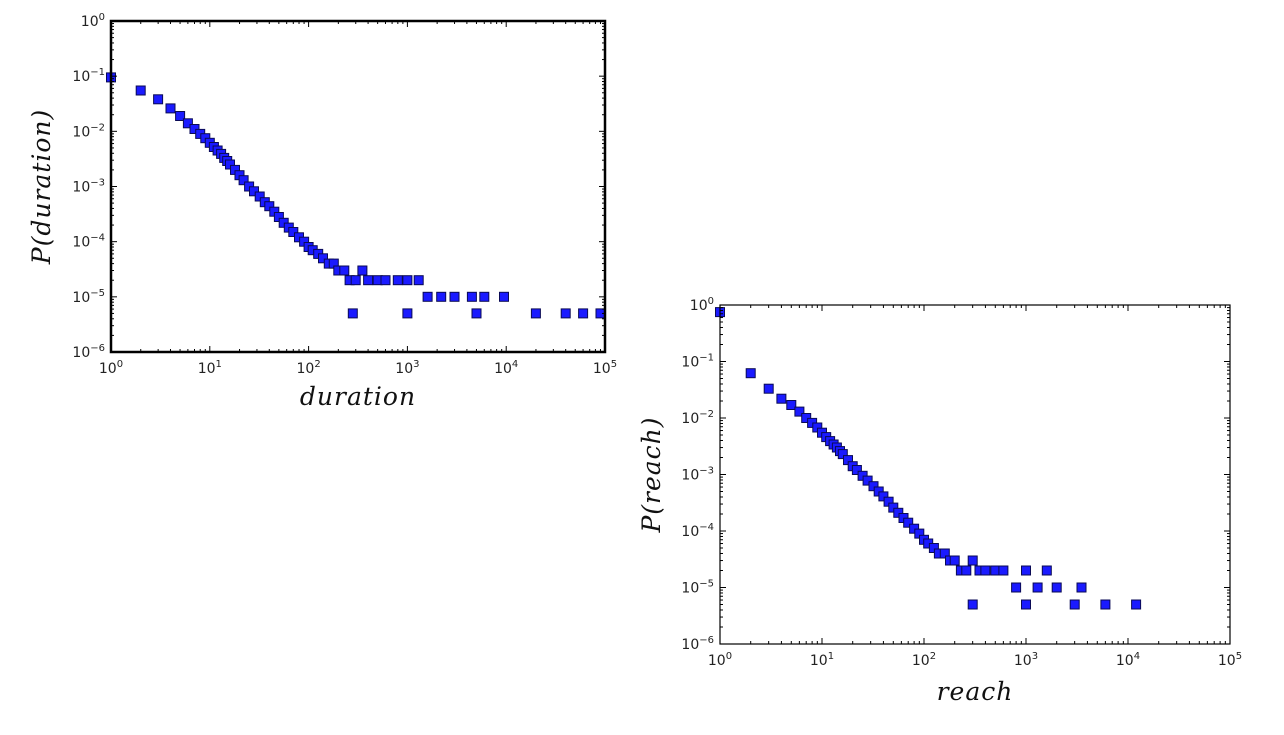 The height and width of the screenshot is (735, 1284). I want to click on y-axis-label: P(reach), so click(651, 474).